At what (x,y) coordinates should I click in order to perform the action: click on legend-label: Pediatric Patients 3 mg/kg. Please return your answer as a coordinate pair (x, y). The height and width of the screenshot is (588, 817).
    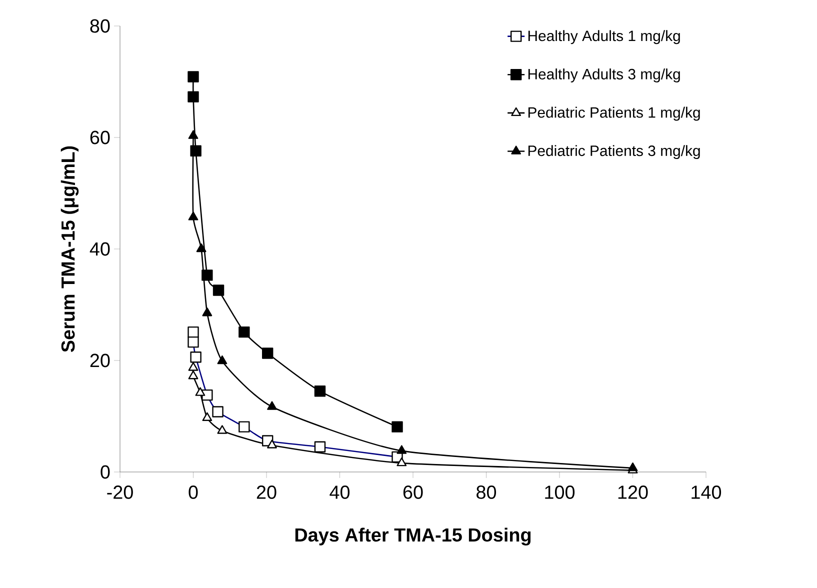
    Looking at the image, I should click on (614, 152).